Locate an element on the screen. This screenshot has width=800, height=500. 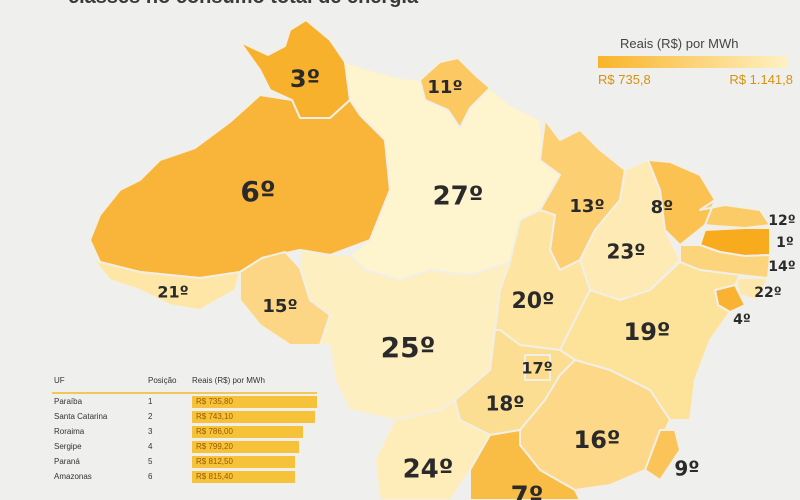
rank-label-pe: 14º is located at coordinates (781, 267).